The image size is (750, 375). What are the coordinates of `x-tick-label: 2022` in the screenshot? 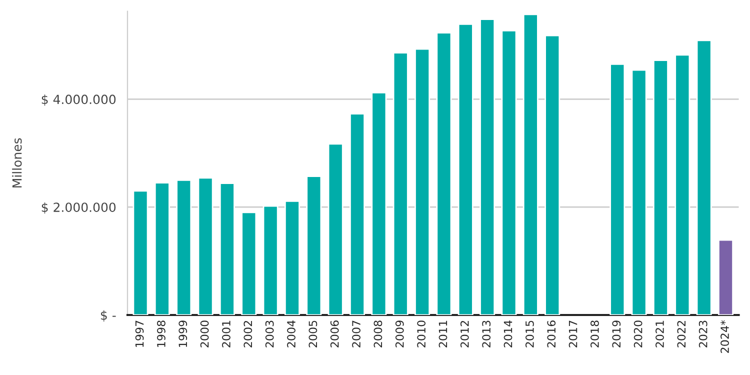 It's located at (681, 334).